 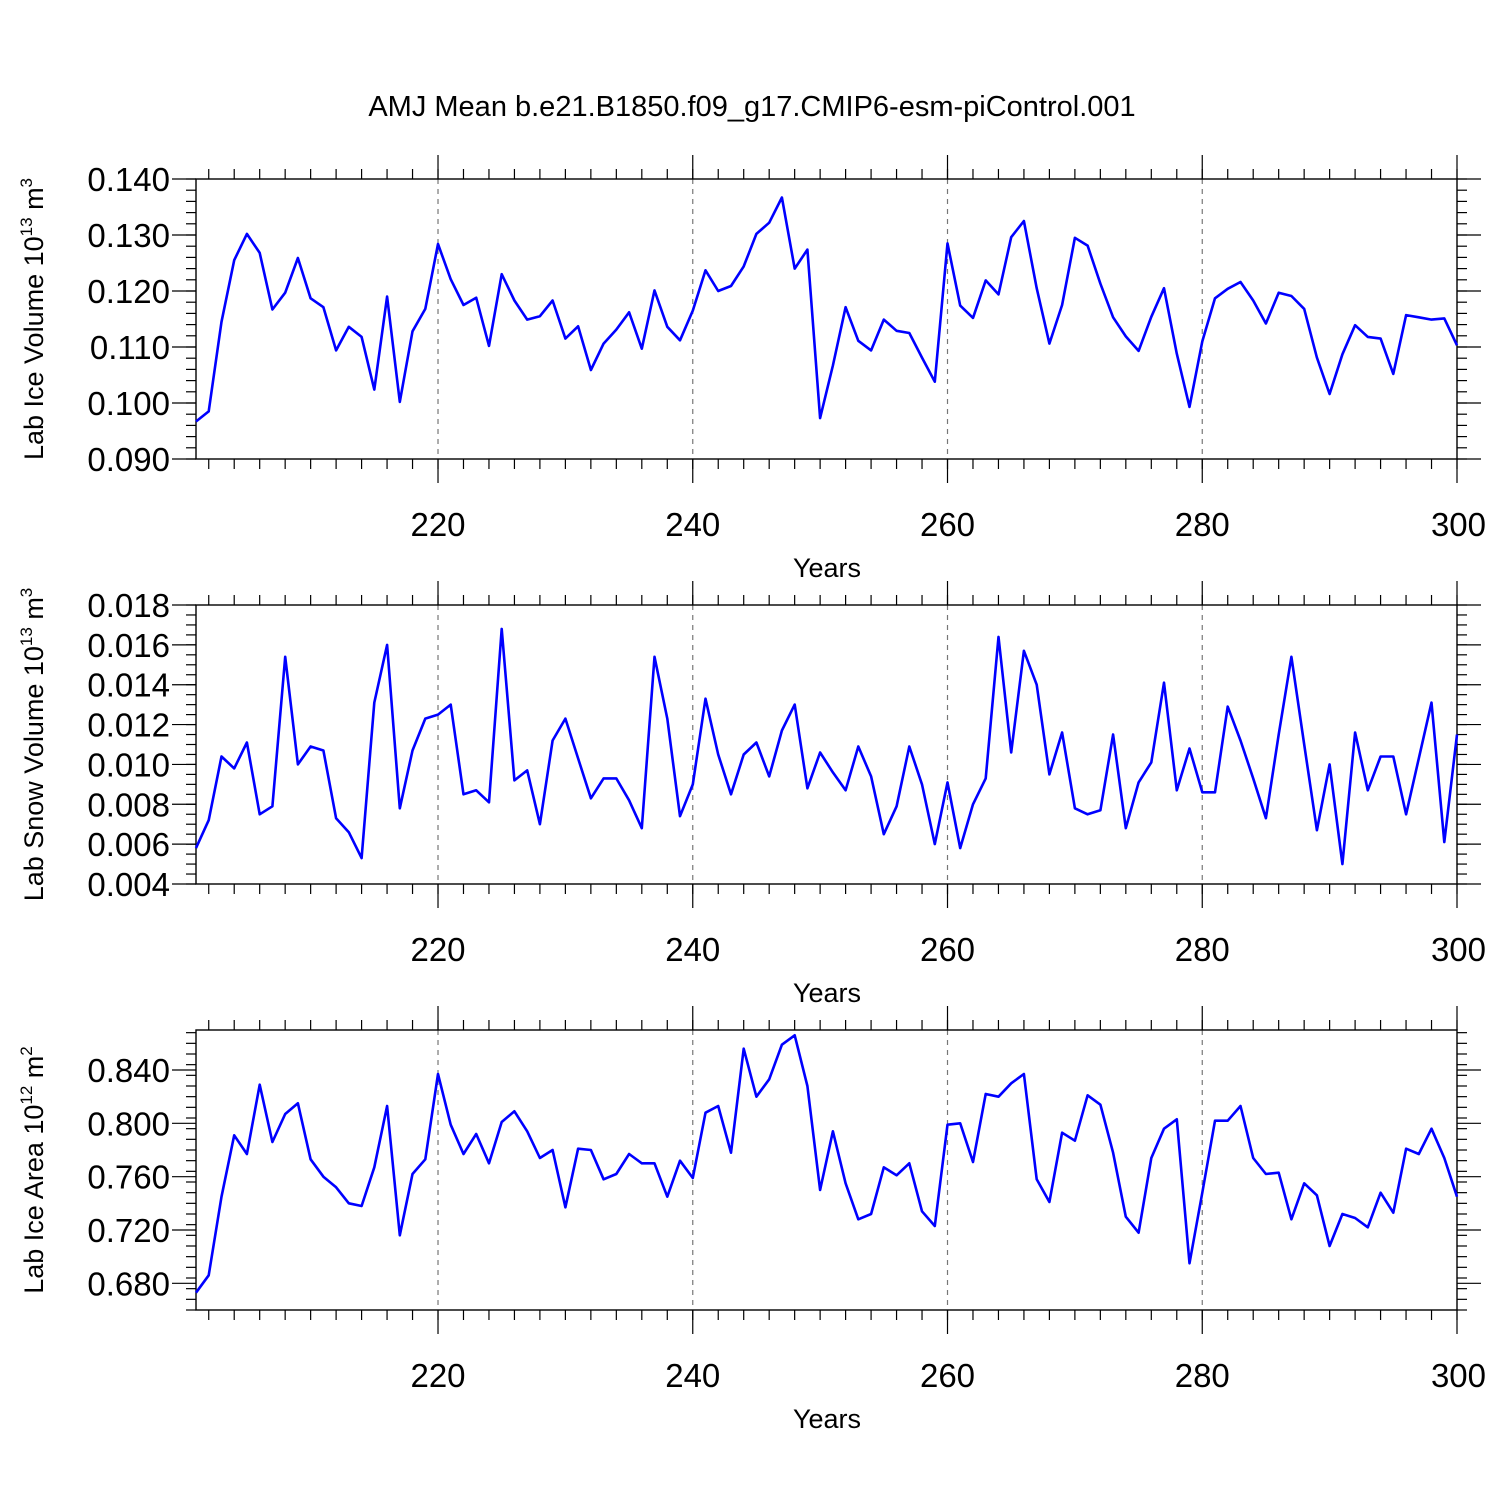 What do you see at coordinates (128, 403) in the screenshot?
I see `y-tick-label: 0.100` at bounding box center [128, 403].